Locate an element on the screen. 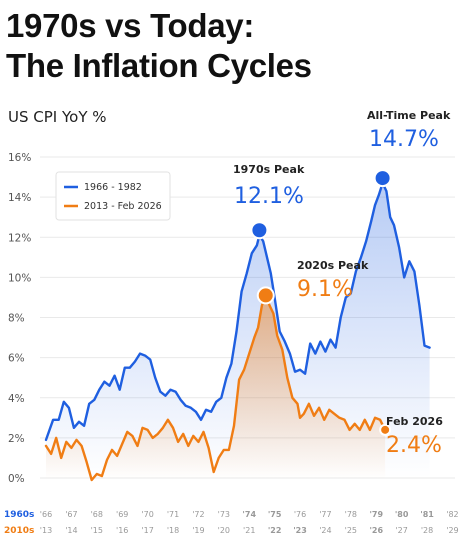 The height and width of the screenshot is (546, 463). y-axis-ticks: 0% 2% 4% 6% 8% 10% 12% 14% 16% is located at coordinates (19, 318).